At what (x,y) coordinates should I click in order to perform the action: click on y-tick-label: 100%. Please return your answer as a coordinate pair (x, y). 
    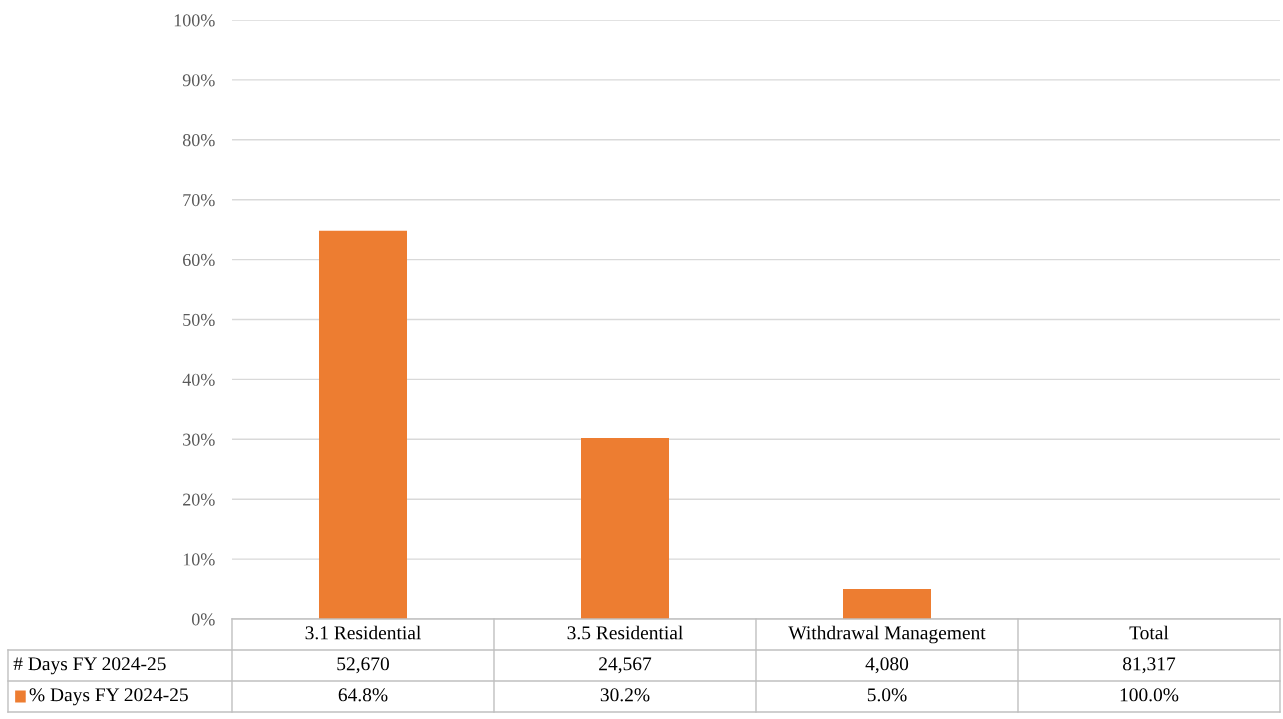
    Looking at the image, I should click on (194, 20).